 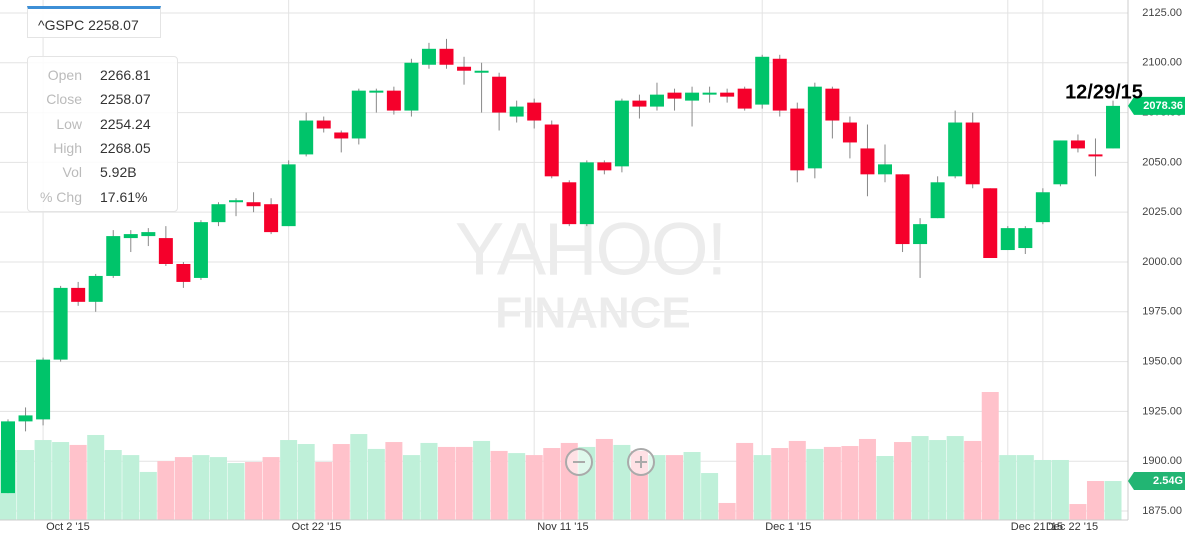 I want to click on y-tick-label: 1950.00, so click(x=1162, y=362).